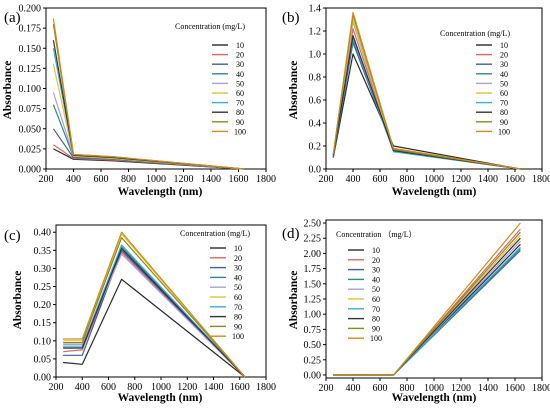  Describe the element at coordinates (313, 330) in the screenshot. I see `y-tick-label: 0.75` at that location.